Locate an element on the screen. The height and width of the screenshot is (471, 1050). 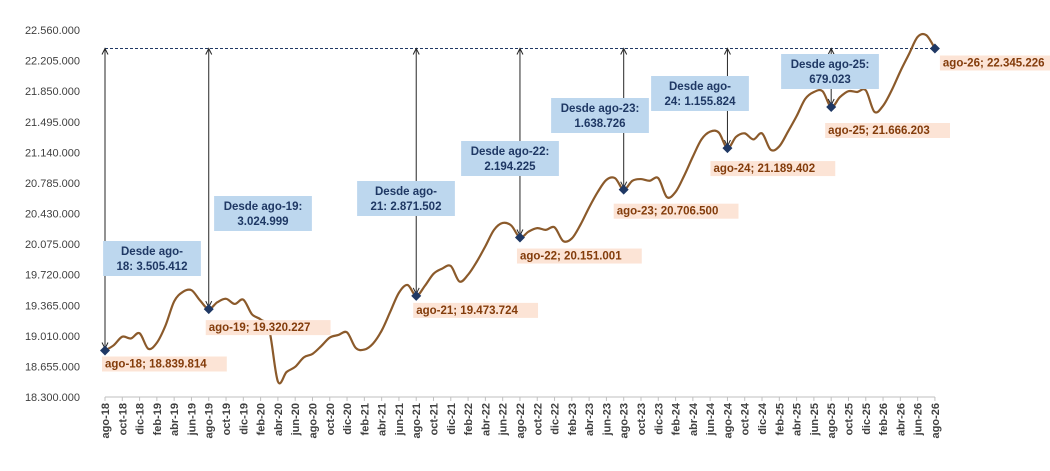
x-tick-label: jun-19 is located at coordinates (192, 419).